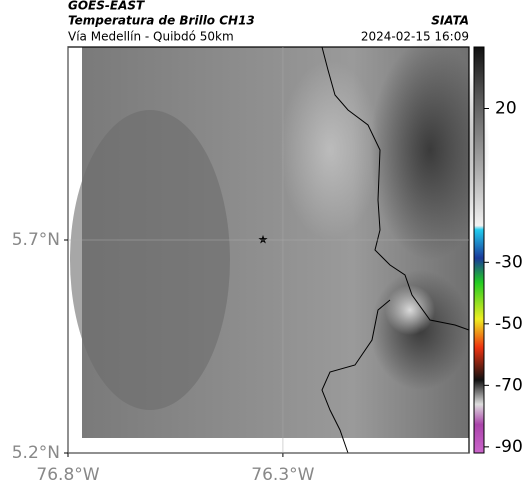 The image size is (526, 495). I want to click on x-tick-label: 76.8°W, so click(67, 475).